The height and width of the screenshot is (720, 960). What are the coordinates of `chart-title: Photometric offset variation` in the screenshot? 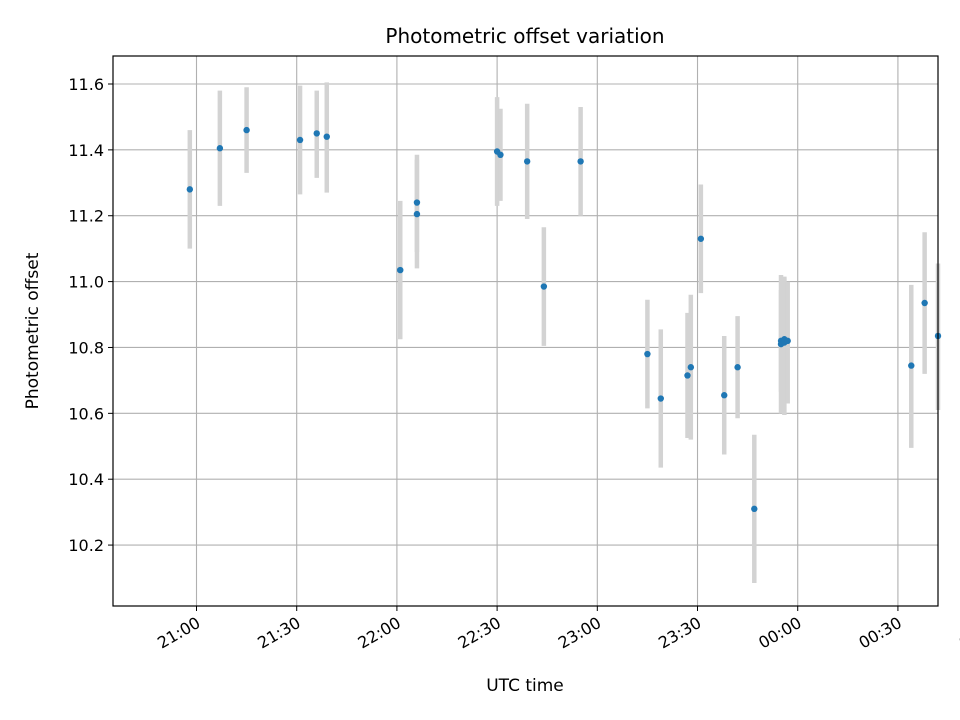 It's located at (524, 36).